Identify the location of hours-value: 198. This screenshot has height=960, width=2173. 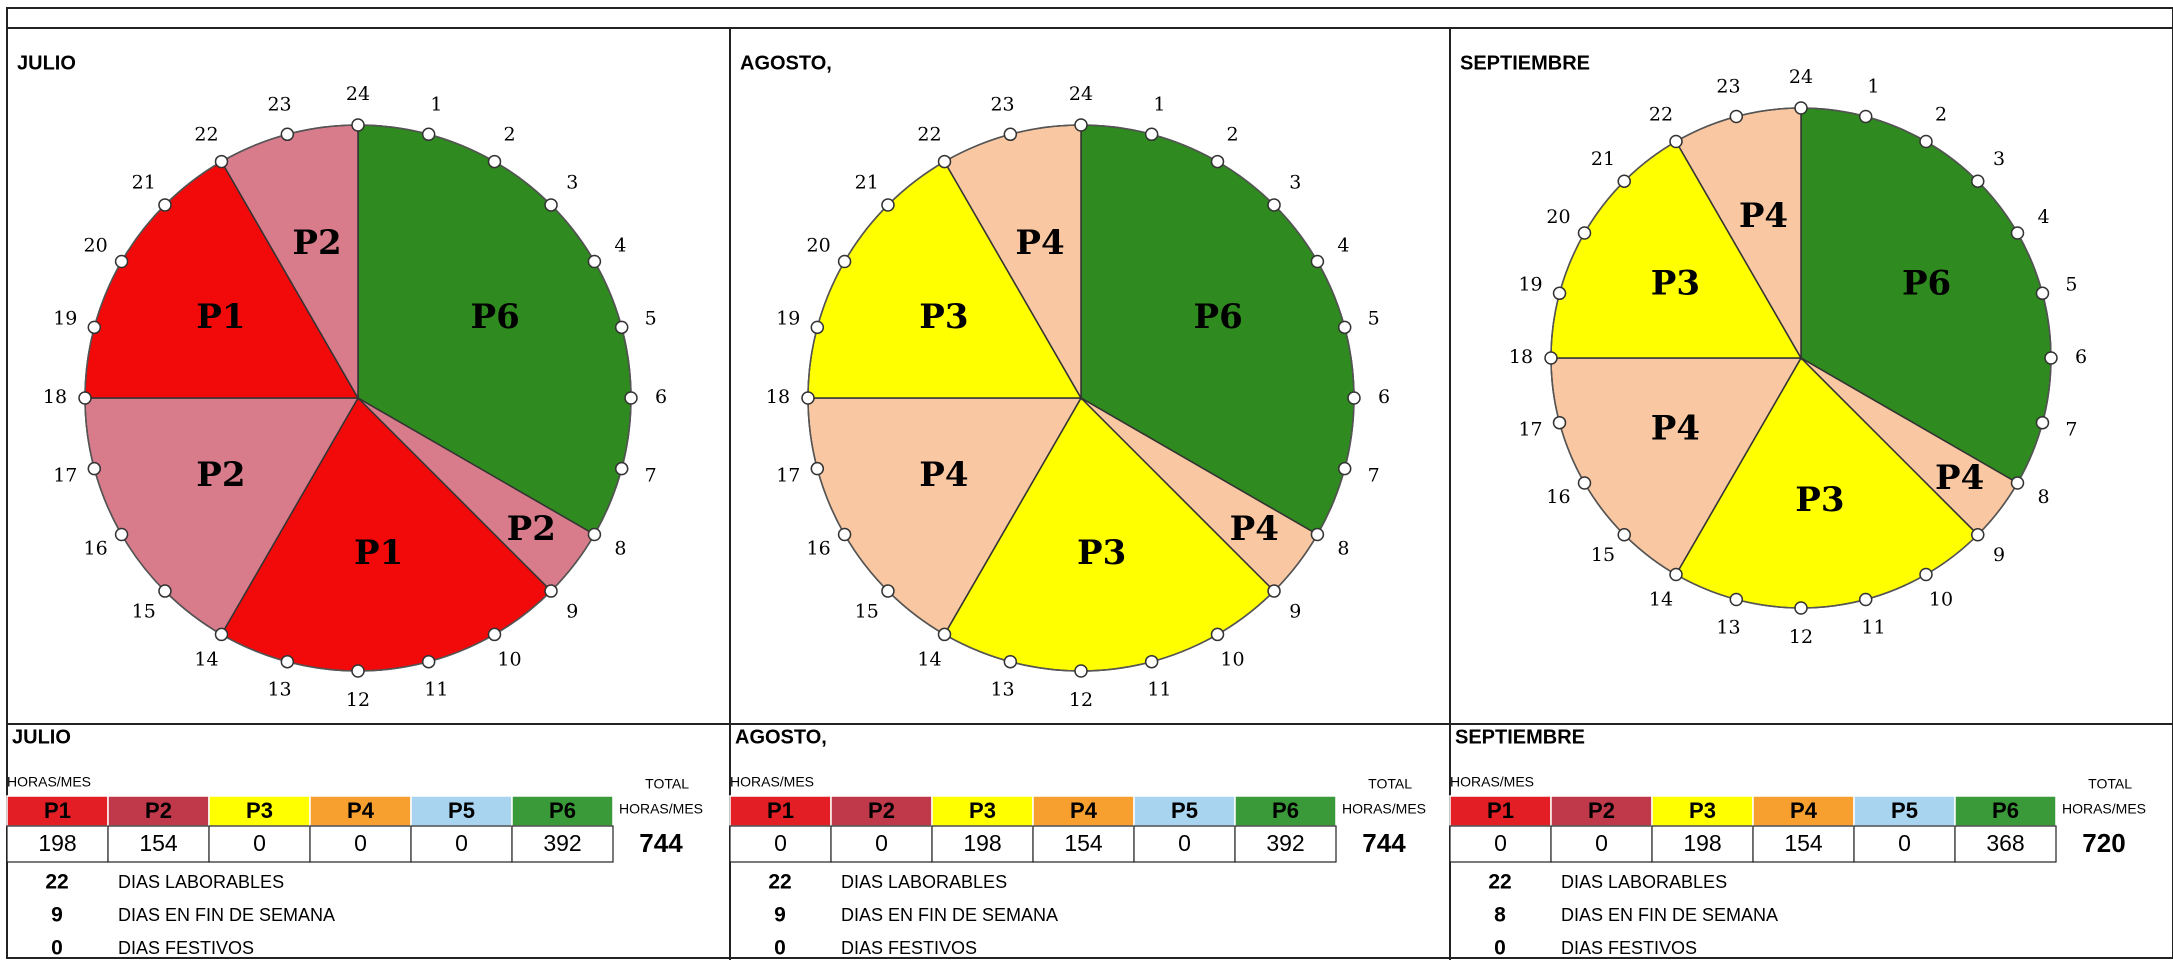
(1702, 843).